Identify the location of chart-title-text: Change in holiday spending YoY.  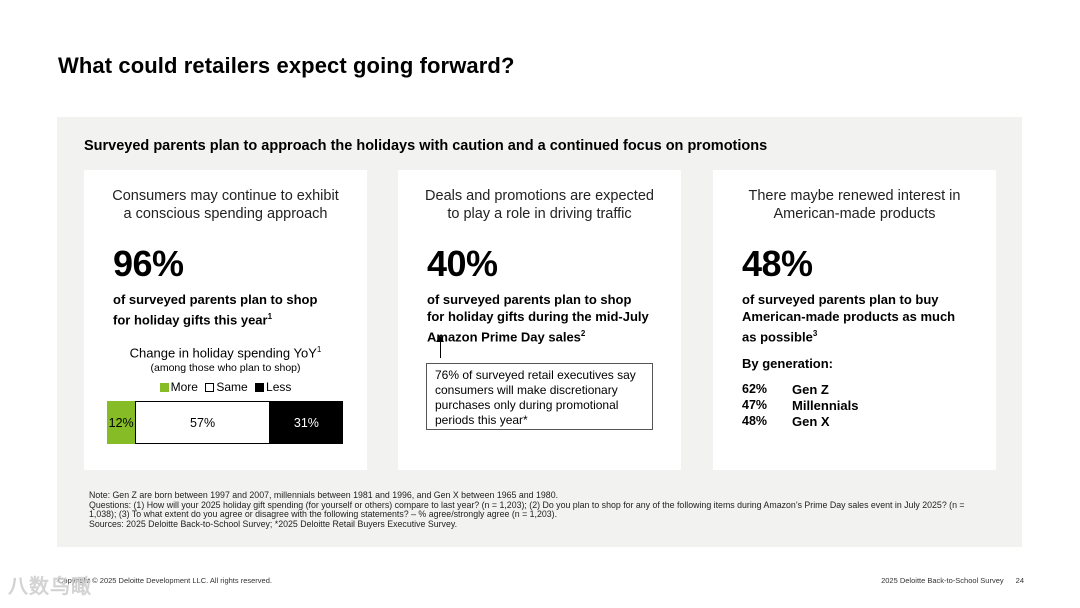
(223, 353).